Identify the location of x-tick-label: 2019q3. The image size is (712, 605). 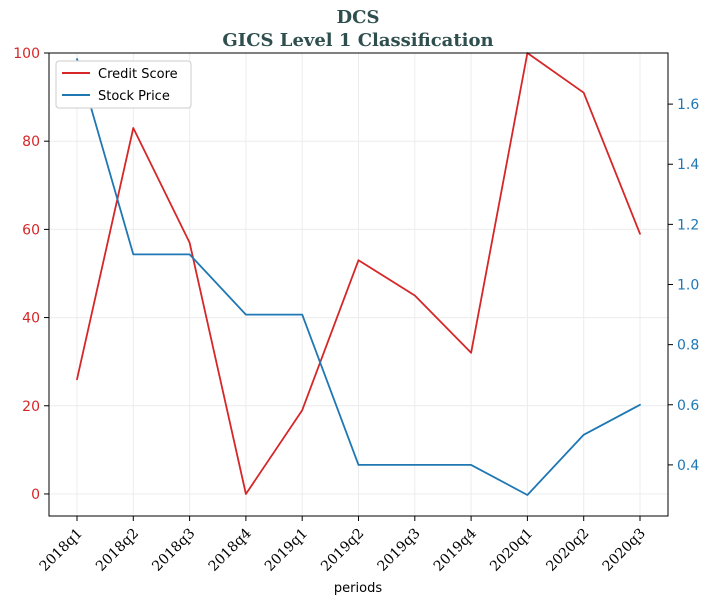
(398, 550).